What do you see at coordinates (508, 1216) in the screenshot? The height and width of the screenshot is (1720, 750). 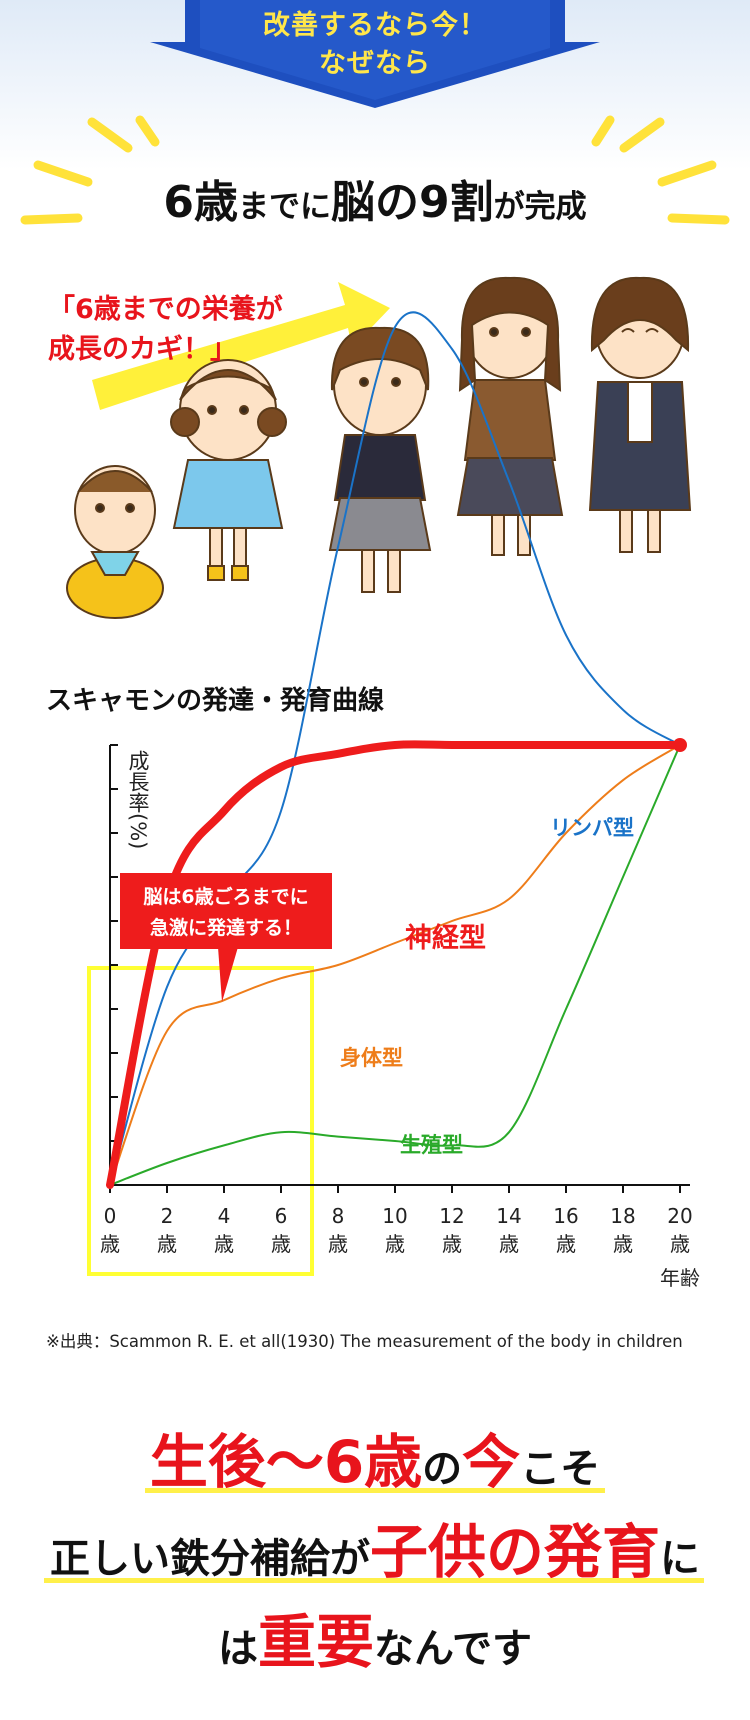 I see `x-tick-label: 14` at bounding box center [508, 1216].